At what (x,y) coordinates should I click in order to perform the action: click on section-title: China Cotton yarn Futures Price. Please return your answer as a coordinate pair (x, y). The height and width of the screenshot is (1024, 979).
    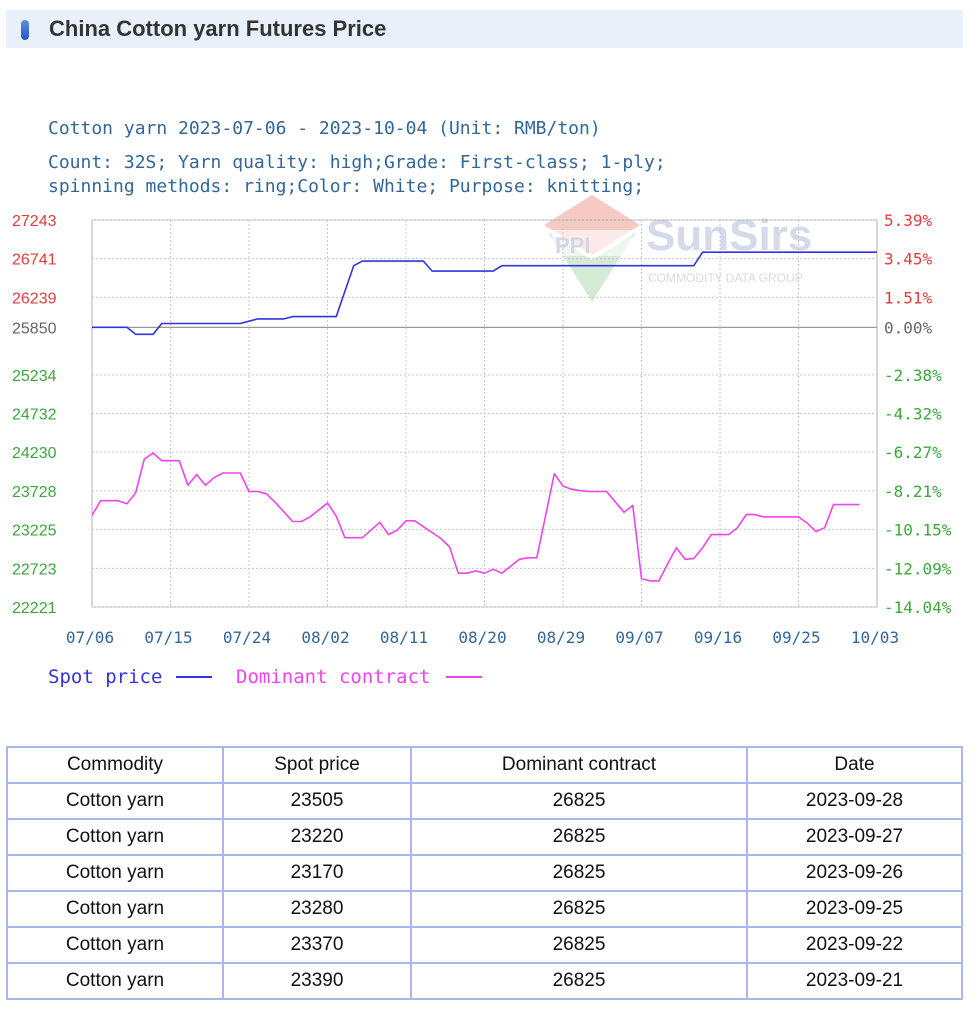
    Looking at the image, I should click on (218, 28).